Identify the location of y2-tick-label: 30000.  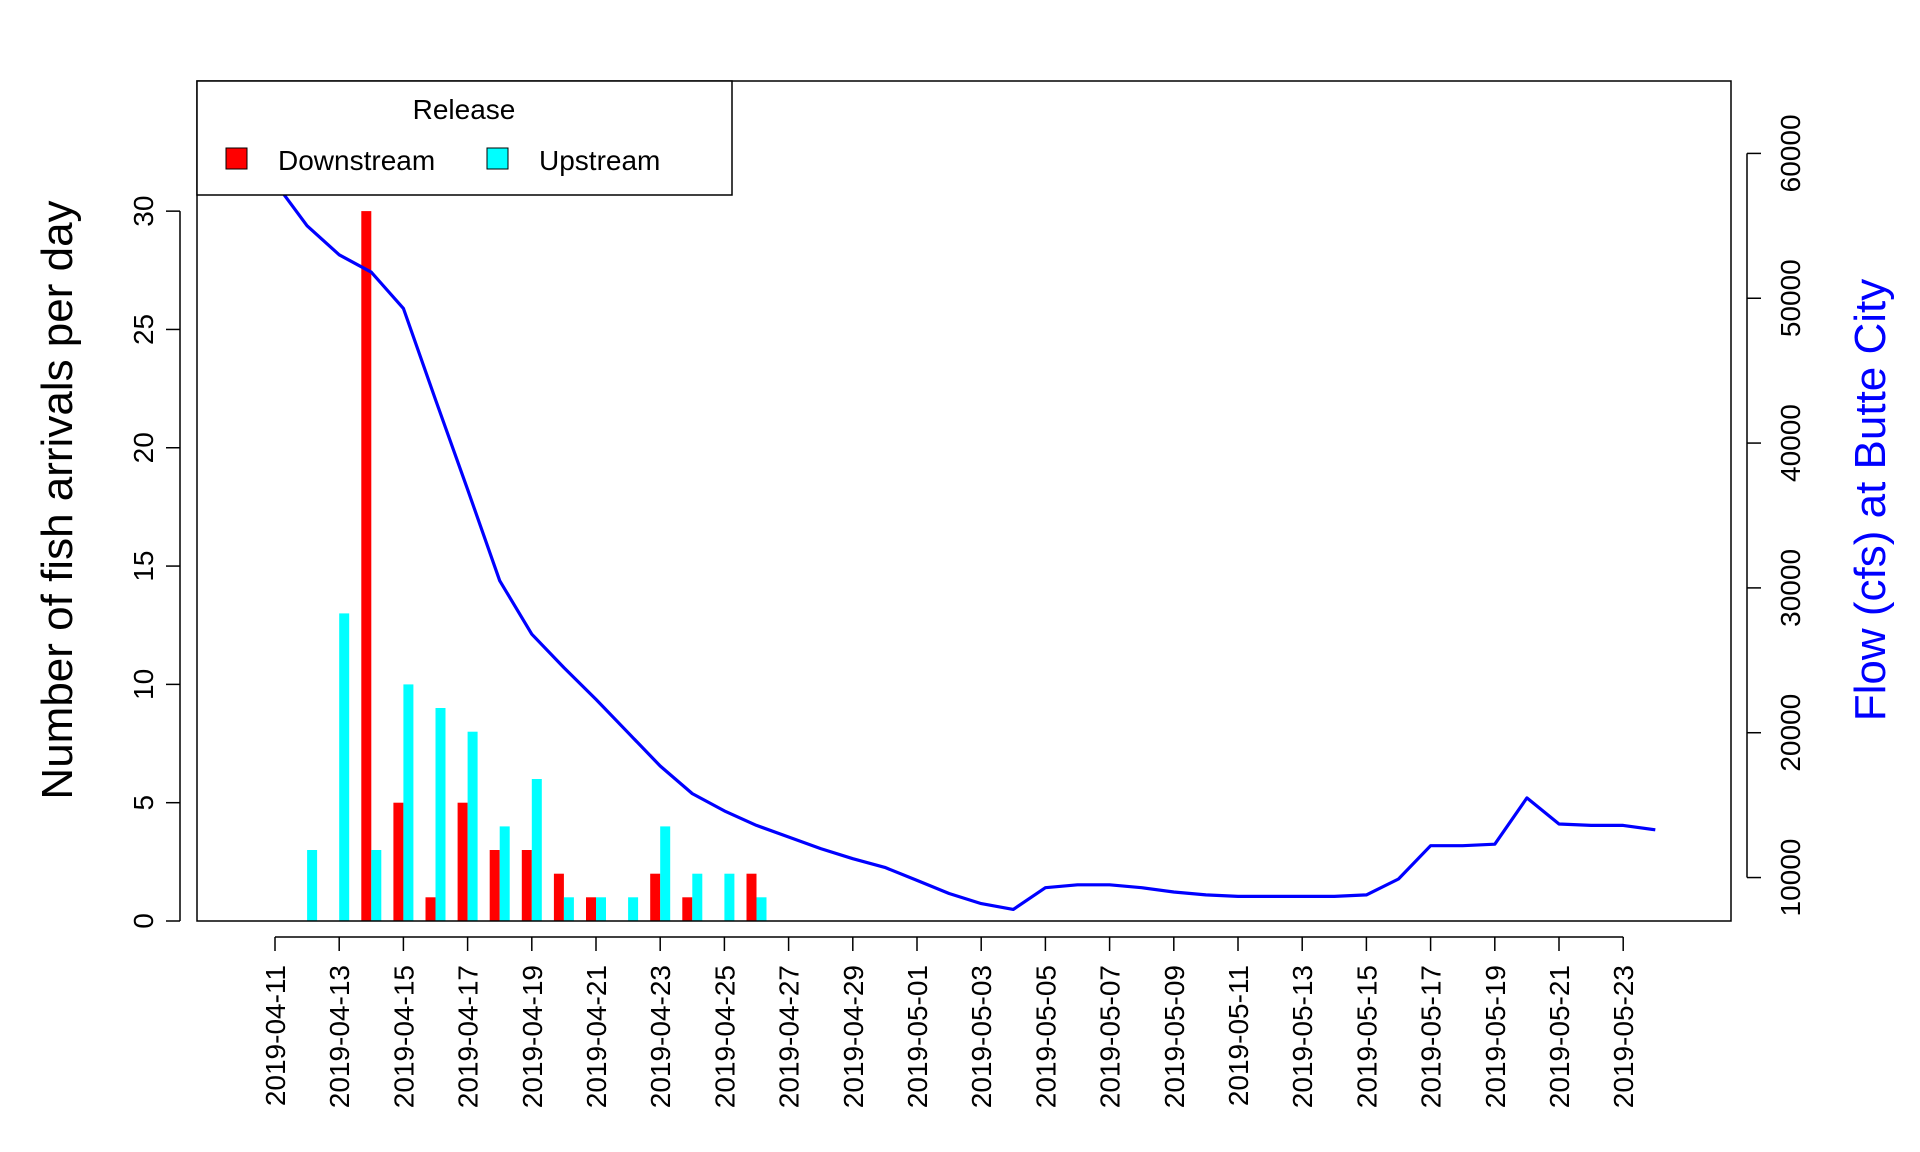
(1790, 588).